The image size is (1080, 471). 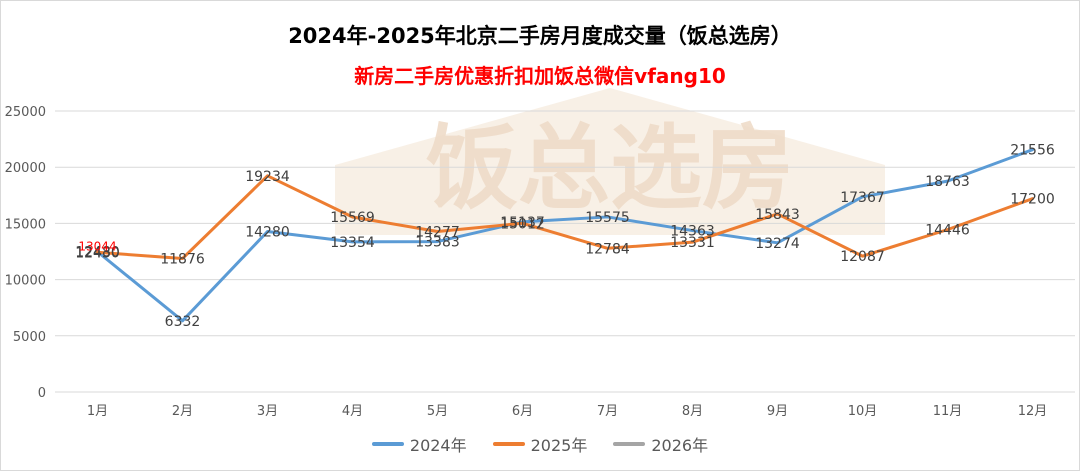 I want to click on data-label: 13354, so click(x=352, y=243).